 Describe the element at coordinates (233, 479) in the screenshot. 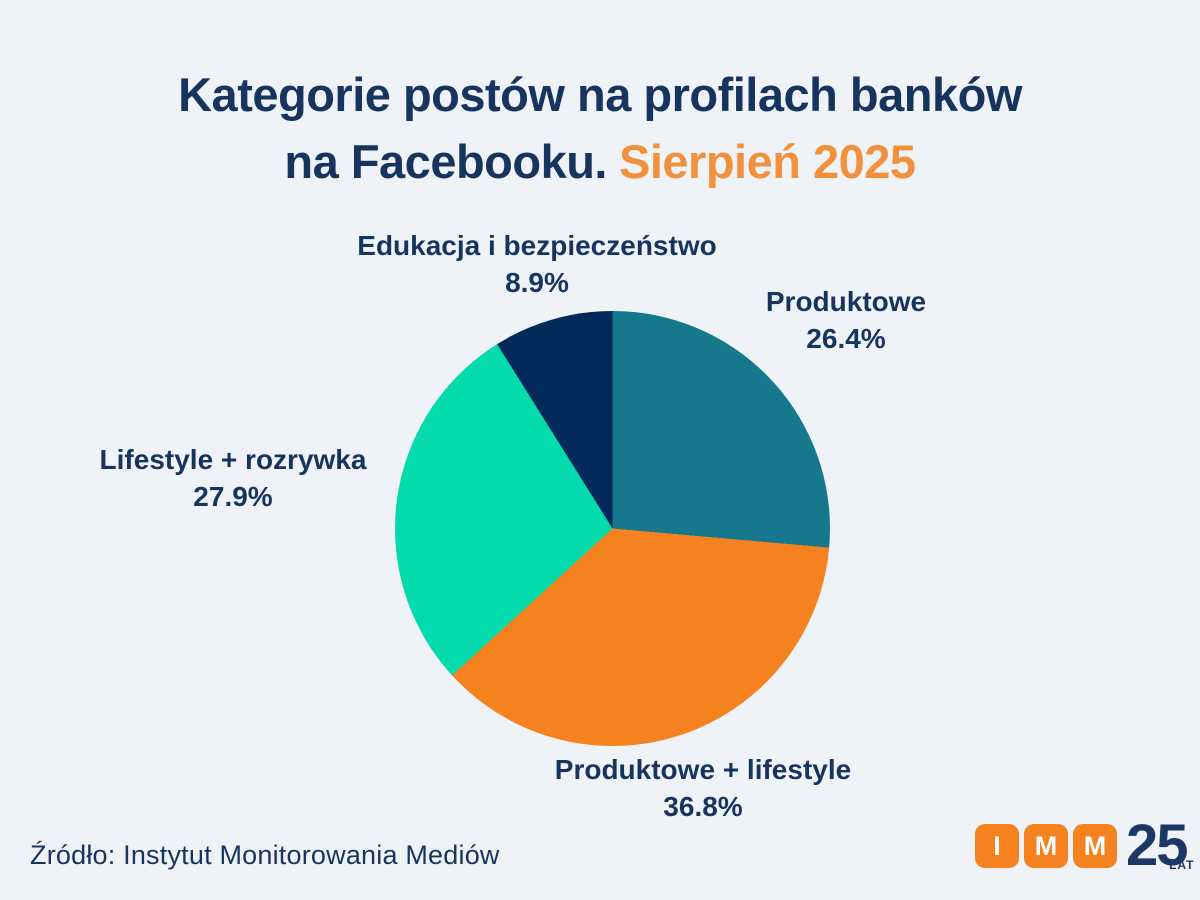

I see `slice-label-lifestyle-rozrywka: Lifestyle + rozrywka 27.9%` at that location.